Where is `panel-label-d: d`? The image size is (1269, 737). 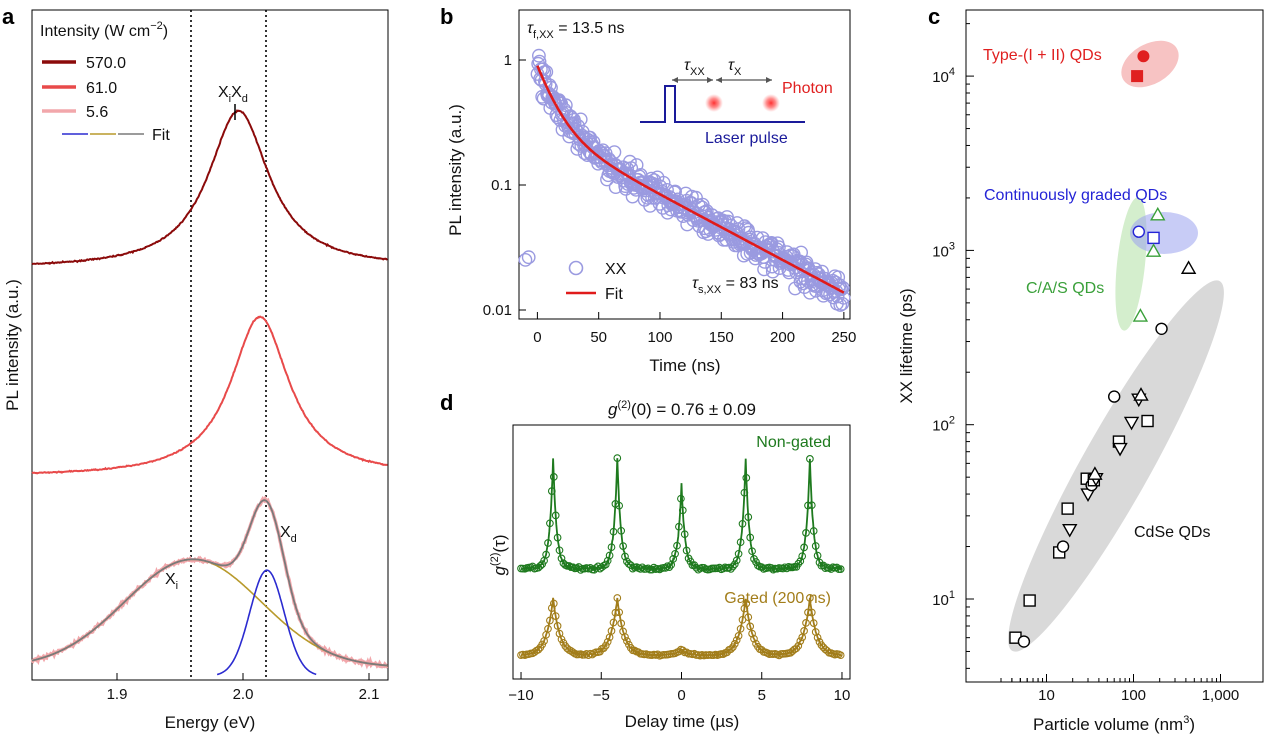
panel-label-d: d is located at coordinates (446, 402).